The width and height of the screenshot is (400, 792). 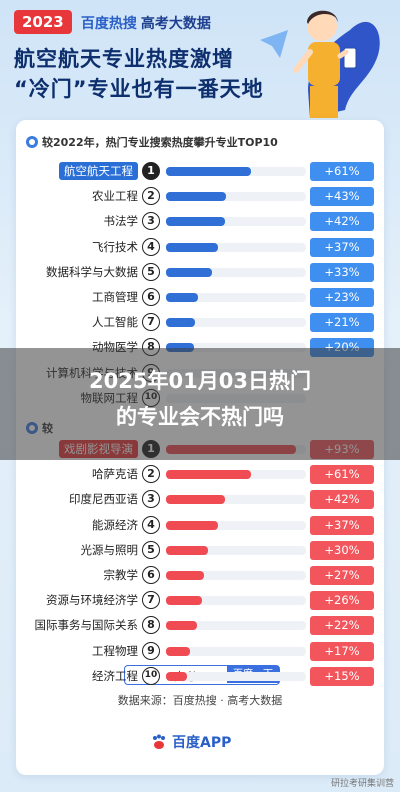 What do you see at coordinates (32, 142) in the screenshot?
I see `bullet-icon` at bounding box center [32, 142].